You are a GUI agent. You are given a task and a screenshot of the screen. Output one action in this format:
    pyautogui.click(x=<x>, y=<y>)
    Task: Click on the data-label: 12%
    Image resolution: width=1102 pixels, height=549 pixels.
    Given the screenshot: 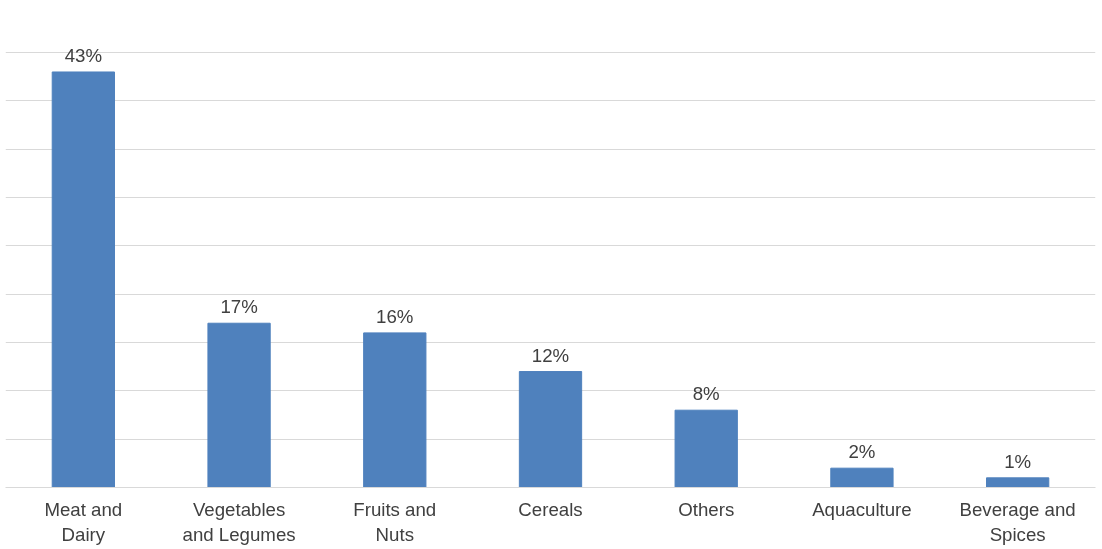 What is the action you would take?
    pyautogui.click(x=550, y=355)
    